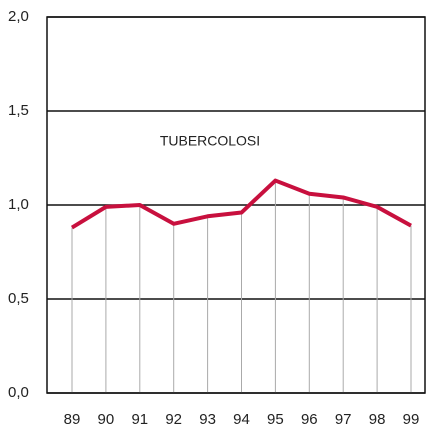  What do you see at coordinates (241, 419) in the screenshot?
I see `x-tick-label: 94` at bounding box center [241, 419].